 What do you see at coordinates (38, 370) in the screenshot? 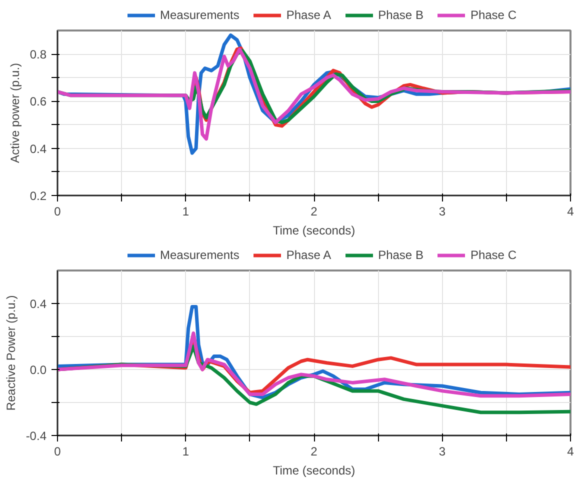
I see `y-tick-label: 0.0` at bounding box center [38, 370].